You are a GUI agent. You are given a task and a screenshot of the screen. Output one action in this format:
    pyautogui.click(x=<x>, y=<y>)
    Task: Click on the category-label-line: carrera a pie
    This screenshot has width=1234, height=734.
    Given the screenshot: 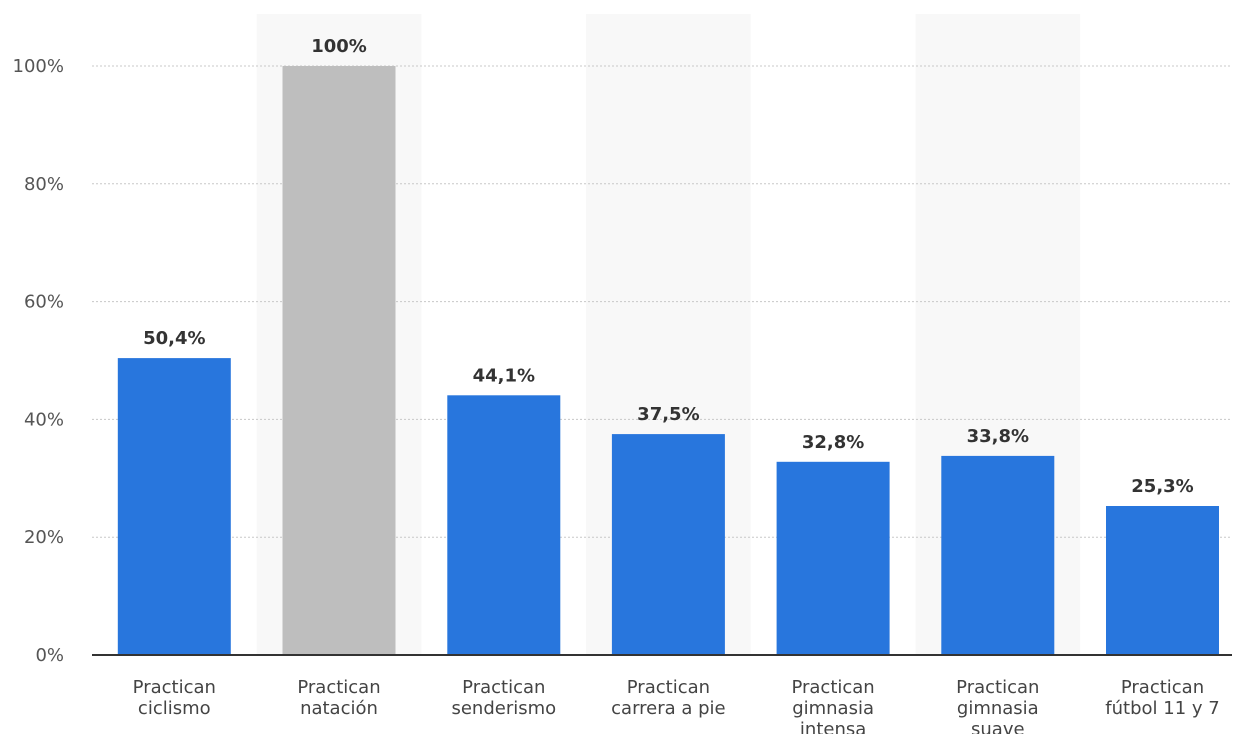 What is the action you would take?
    pyautogui.click(x=668, y=708)
    